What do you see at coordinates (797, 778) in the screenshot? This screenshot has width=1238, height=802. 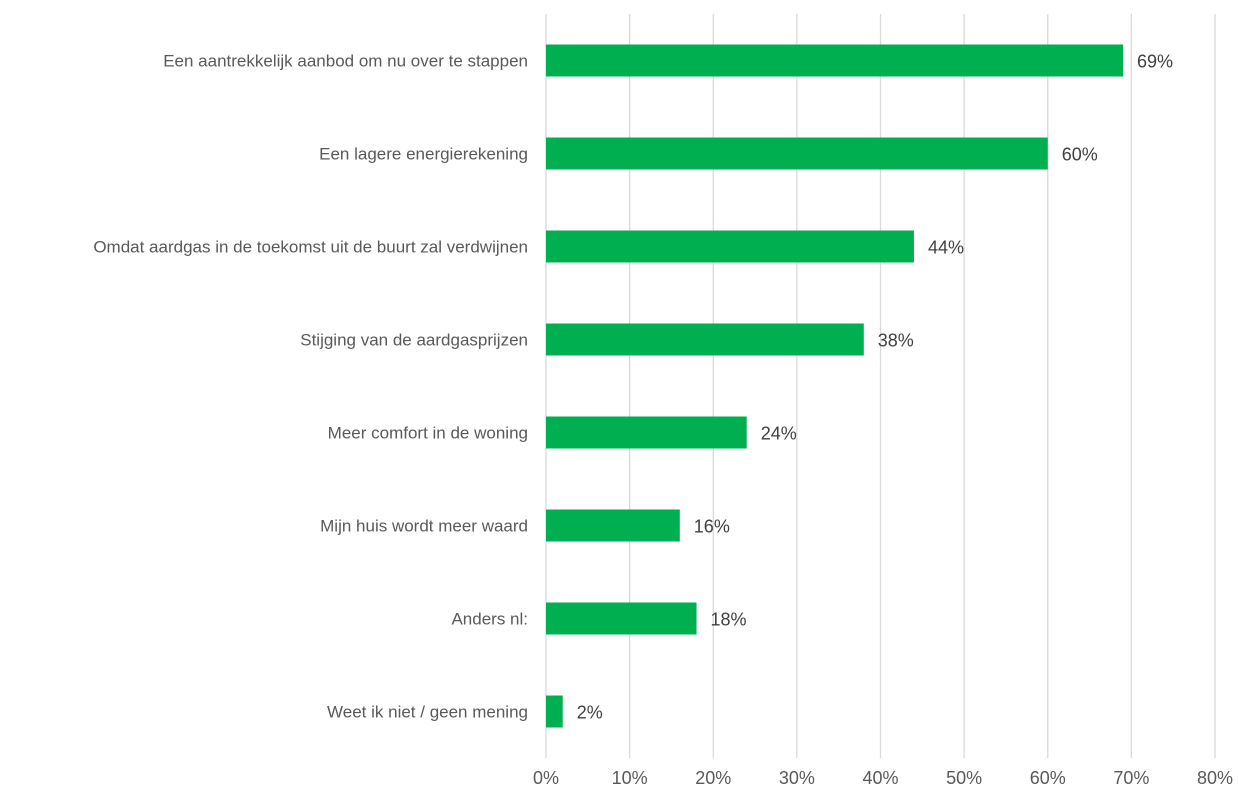 I see `x-tick-label: 30%` at bounding box center [797, 778].